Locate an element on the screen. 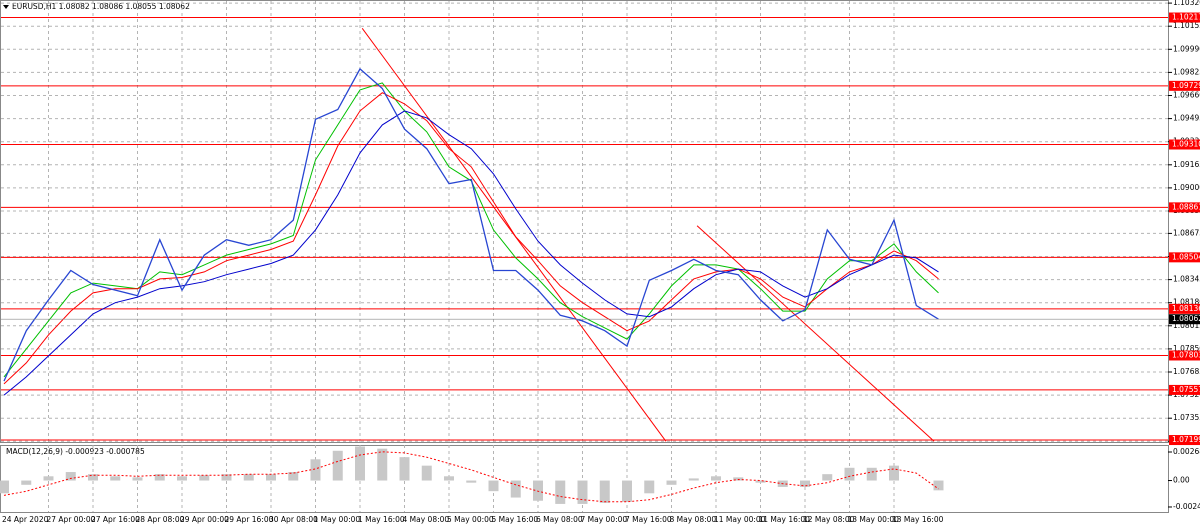 This screenshot has width=1200, height=527. y-tick-label: 1.09825 is located at coordinates (1186, 71).